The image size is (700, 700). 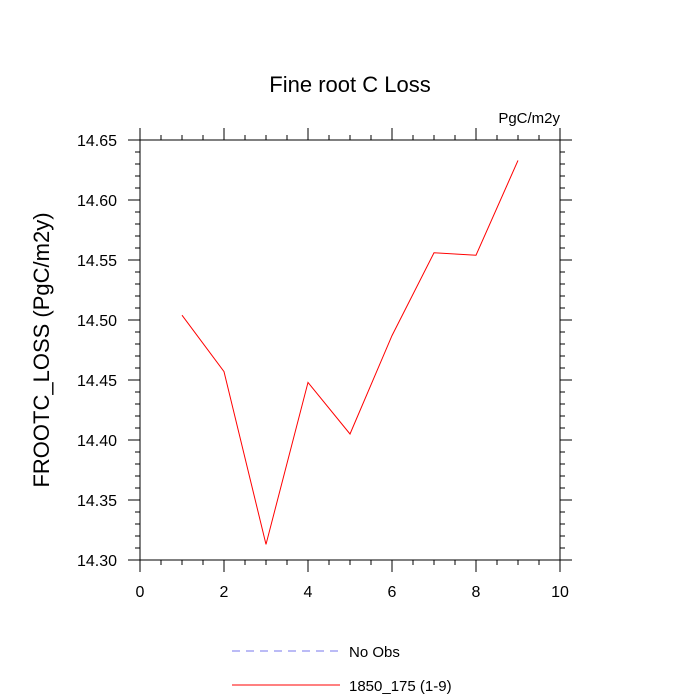 What do you see at coordinates (97, 201) in the screenshot?
I see `y-tick-label: 14.60` at bounding box center [97, 201].